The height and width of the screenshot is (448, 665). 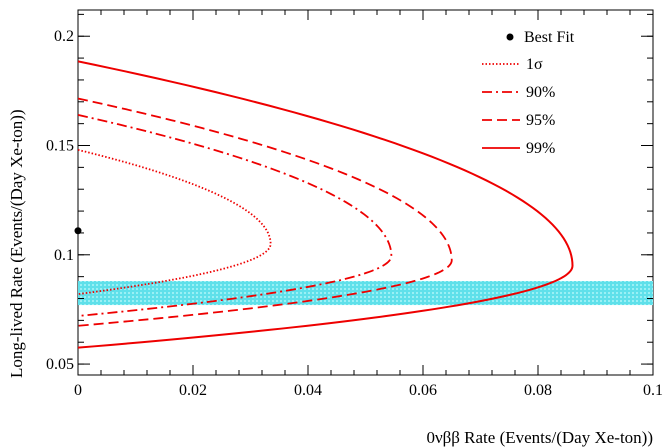 What do you see at coordinates (365, 293) in the screenshot?
I see `long-lived-rate-band` at bounding box center [365, 293].